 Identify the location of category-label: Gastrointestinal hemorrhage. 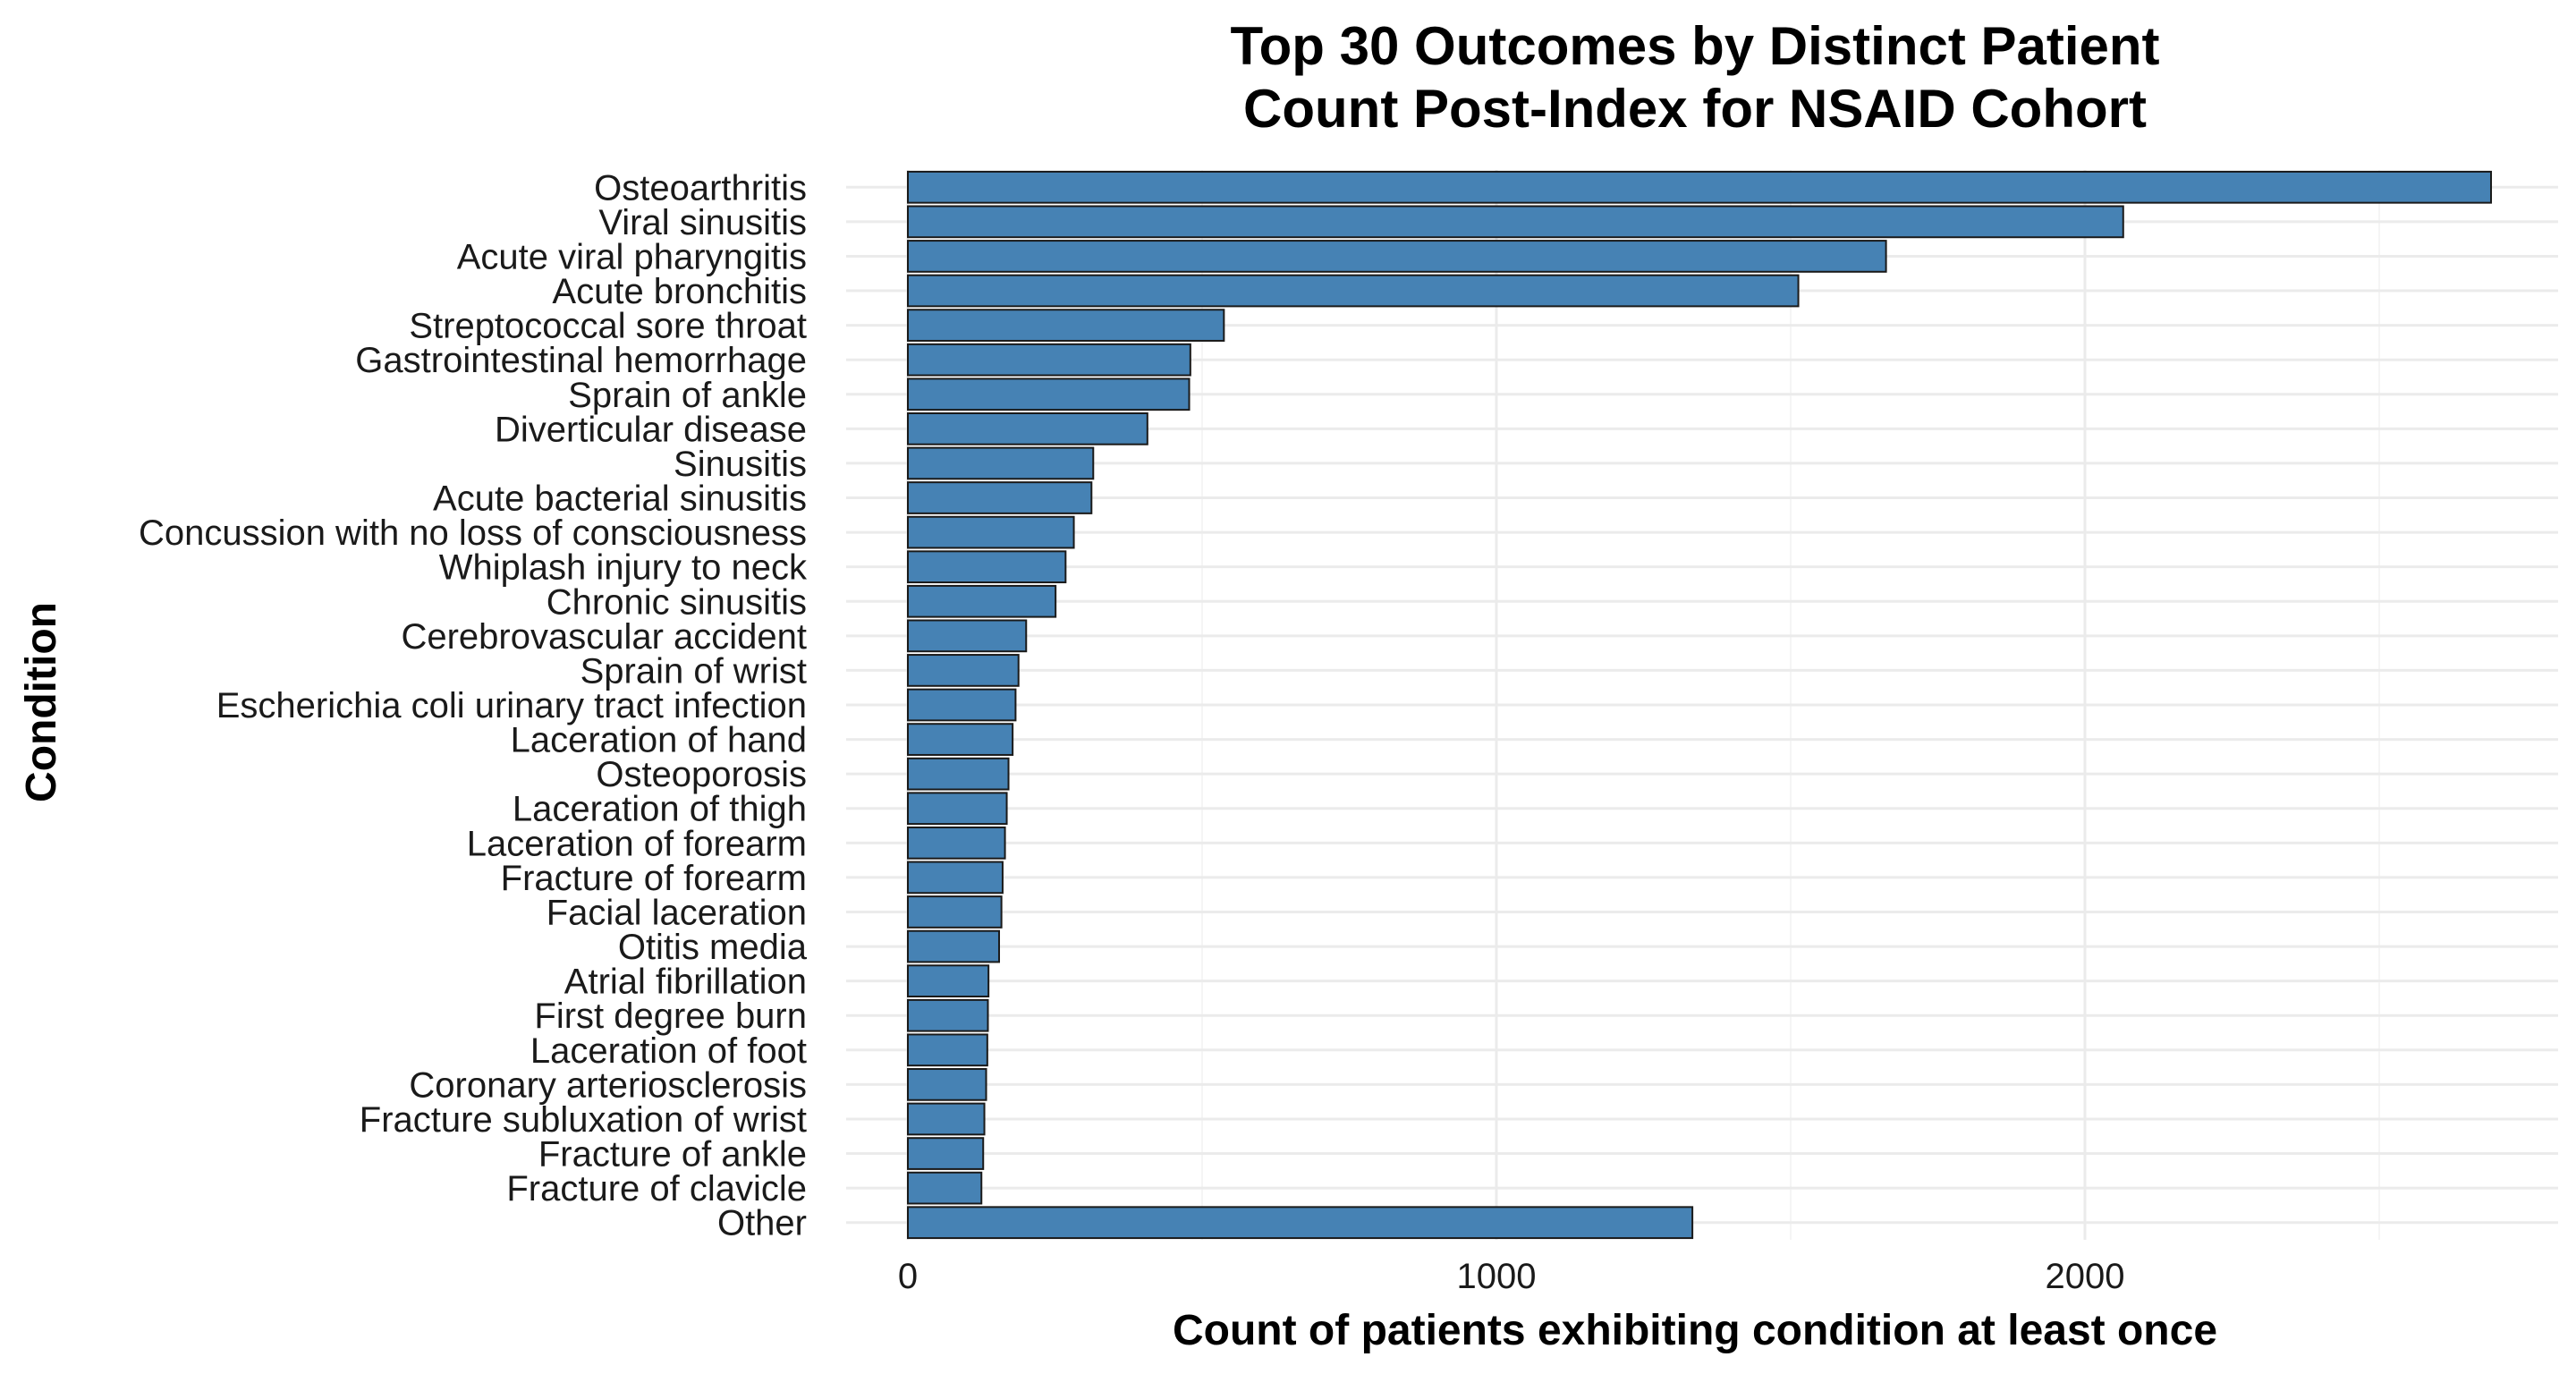
(581, 360).